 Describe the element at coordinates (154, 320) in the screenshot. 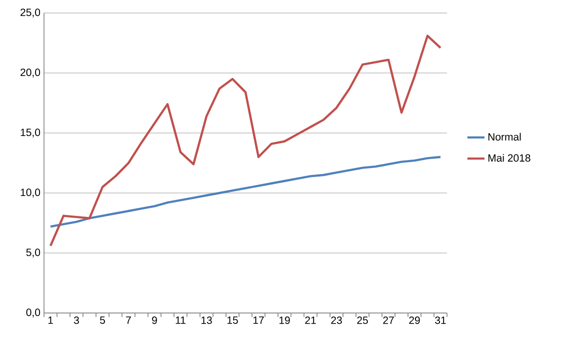

I see `x-tick-label: 9` at that location.